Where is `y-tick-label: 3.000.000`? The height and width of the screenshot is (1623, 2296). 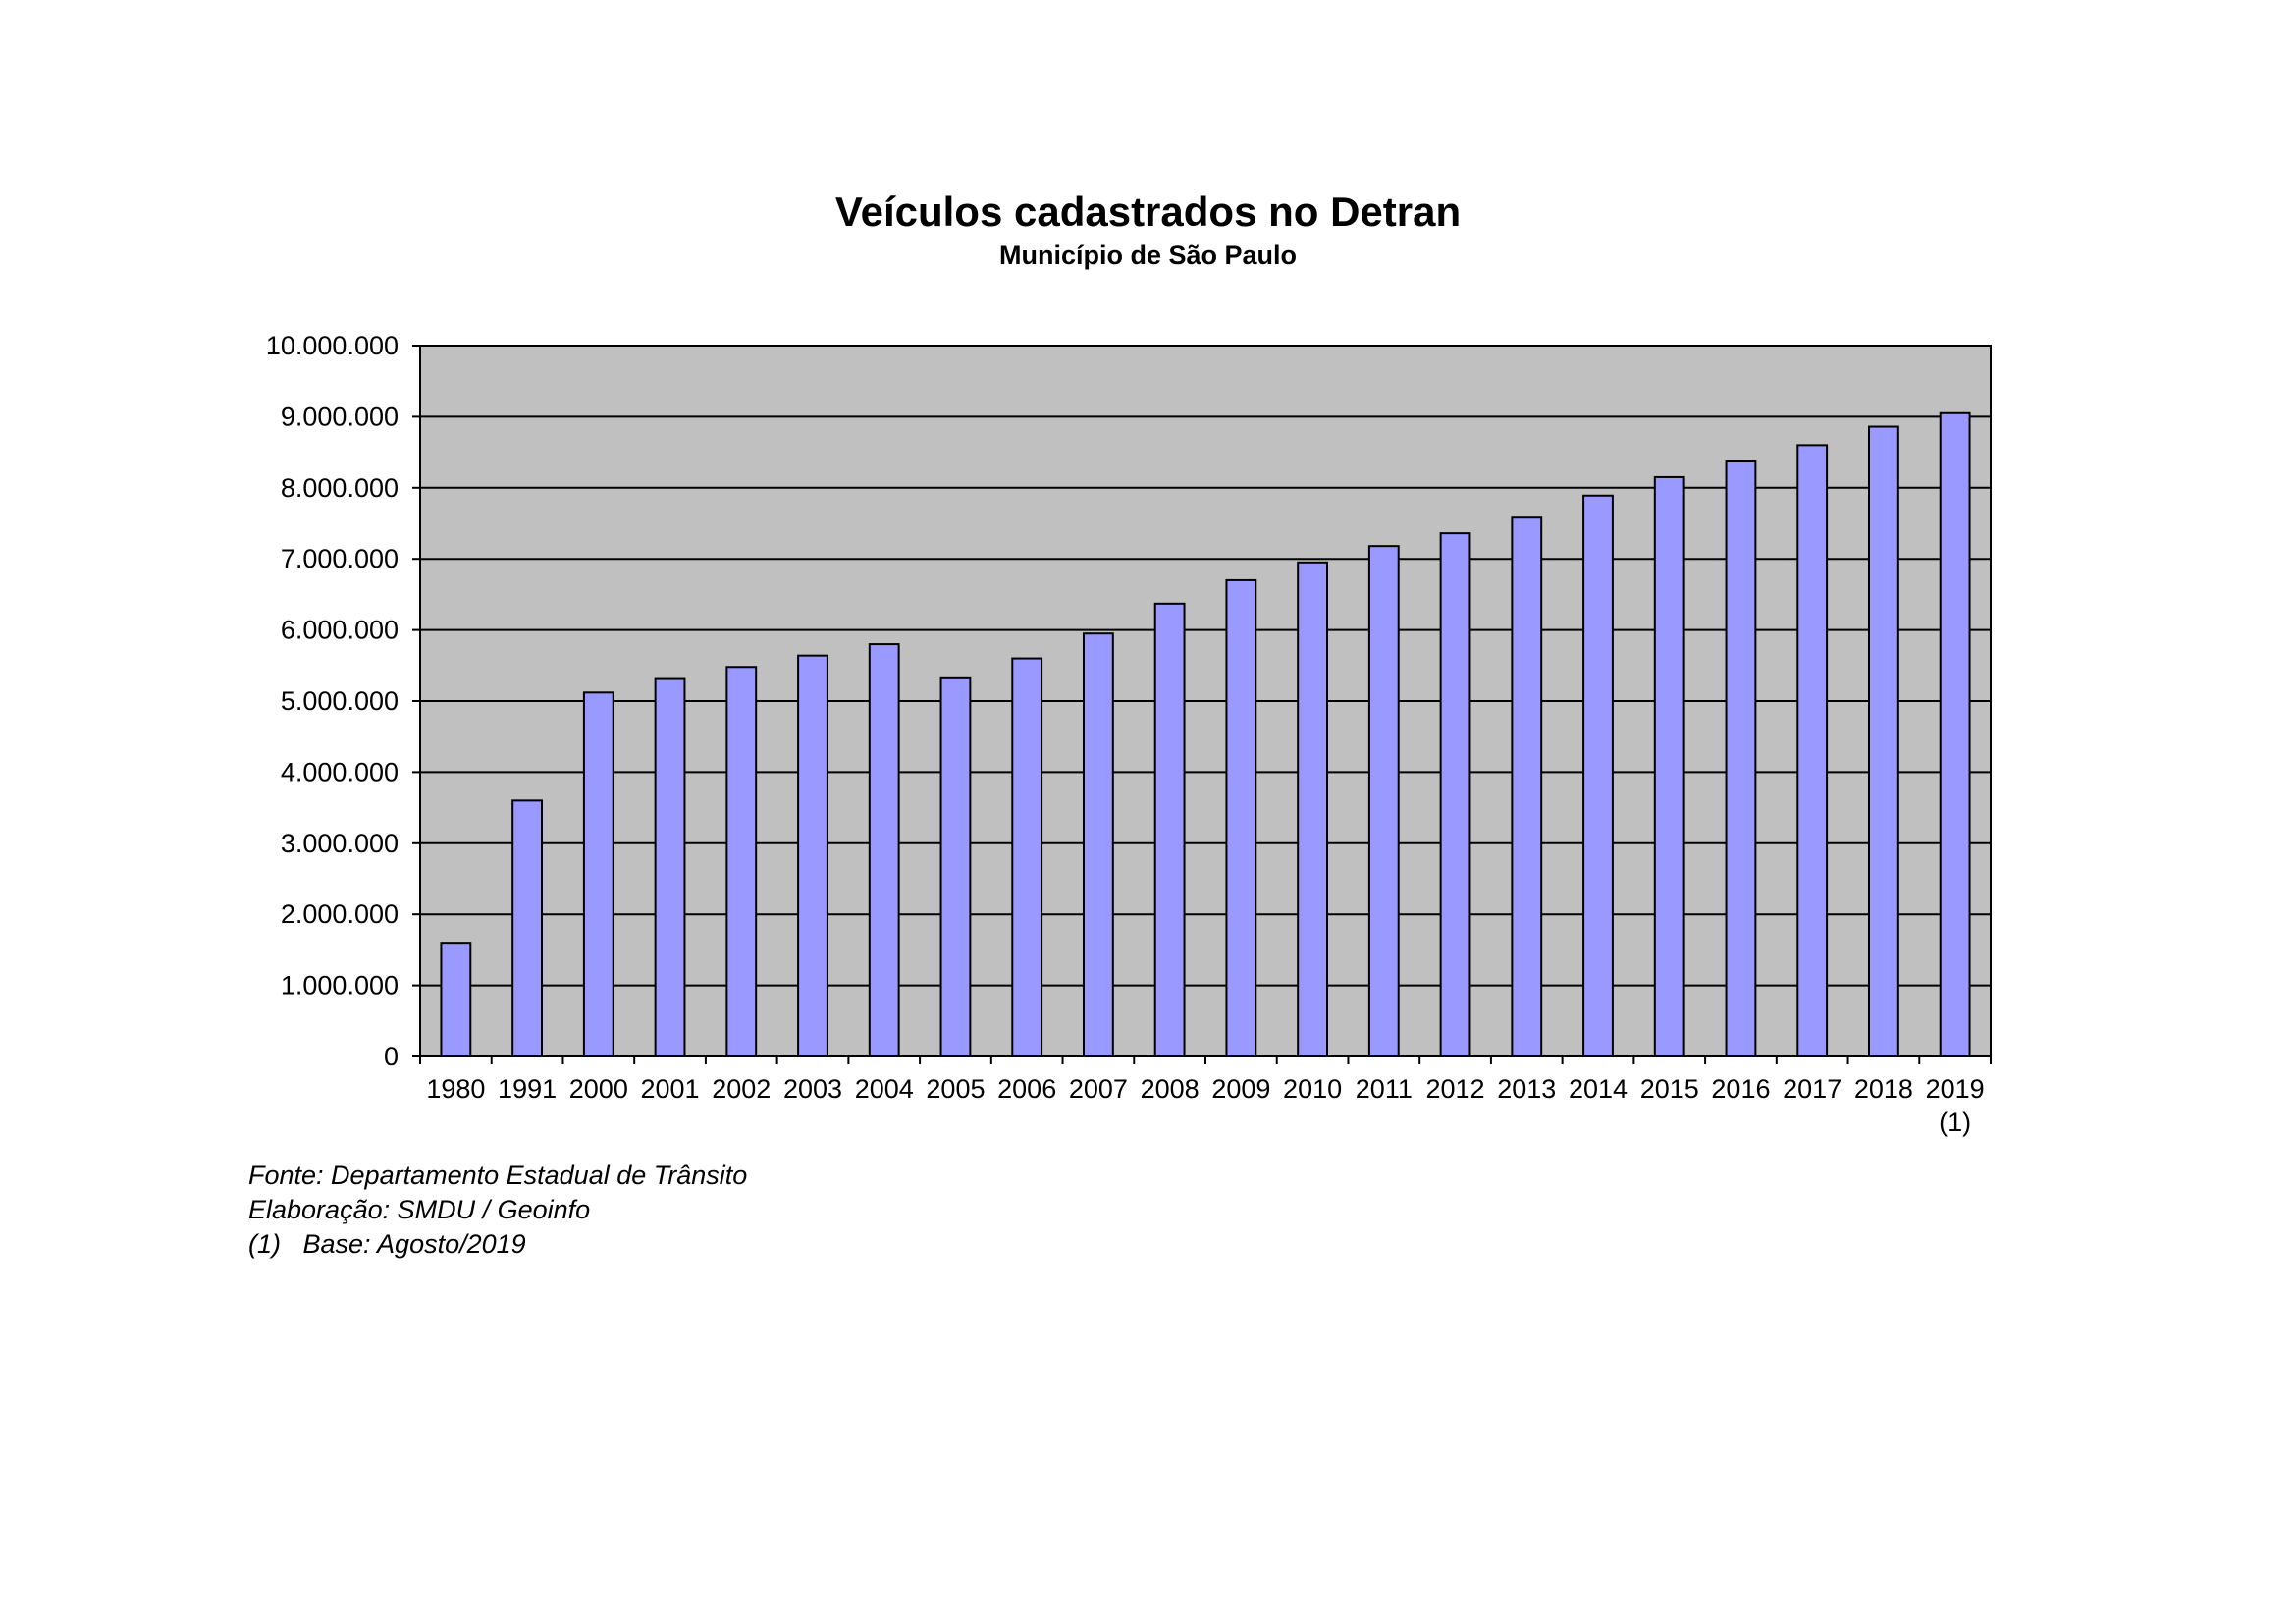 y-tick-label: 3.000.000 is located at coordinates (340, 843).